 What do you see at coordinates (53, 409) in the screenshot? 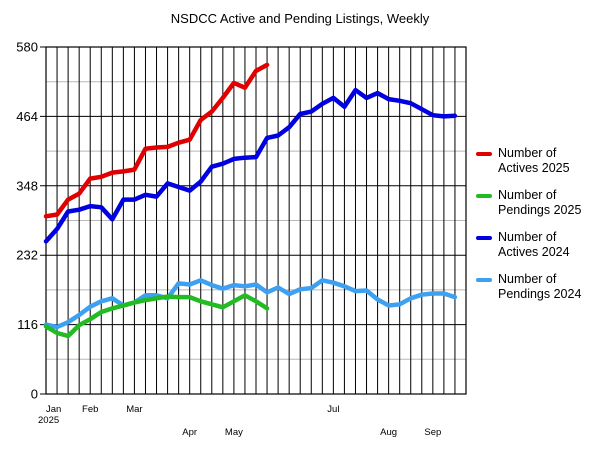
I see `x-tick-label: Jan` at bounding box center [53, 409].